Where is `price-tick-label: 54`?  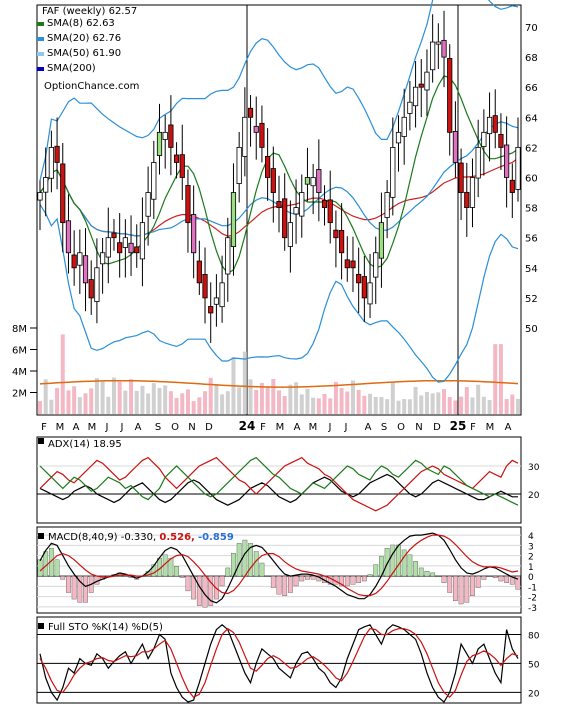
price-tick-label: 54 is located at coordinates (531, 269).